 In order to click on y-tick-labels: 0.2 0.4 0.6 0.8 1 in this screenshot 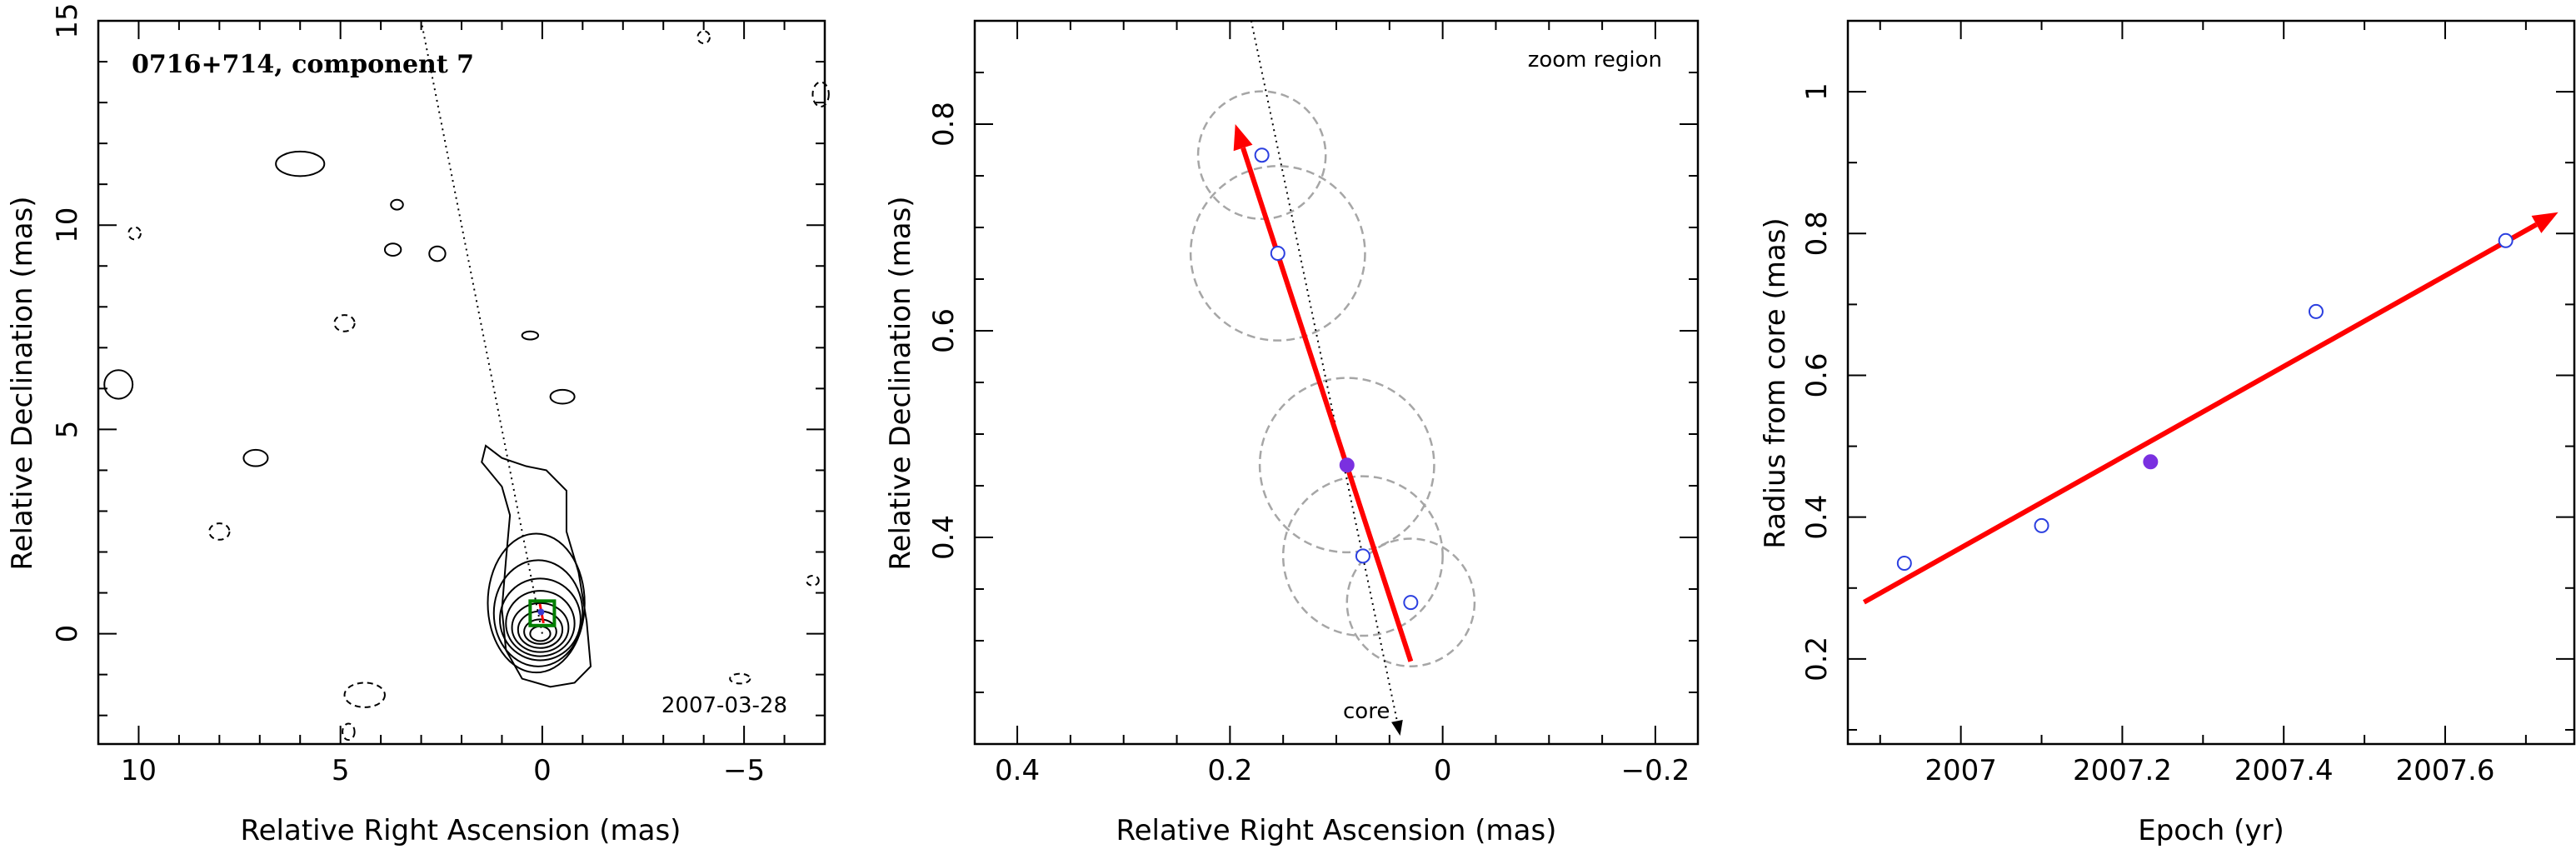, I will do `click(1817, 382)`.